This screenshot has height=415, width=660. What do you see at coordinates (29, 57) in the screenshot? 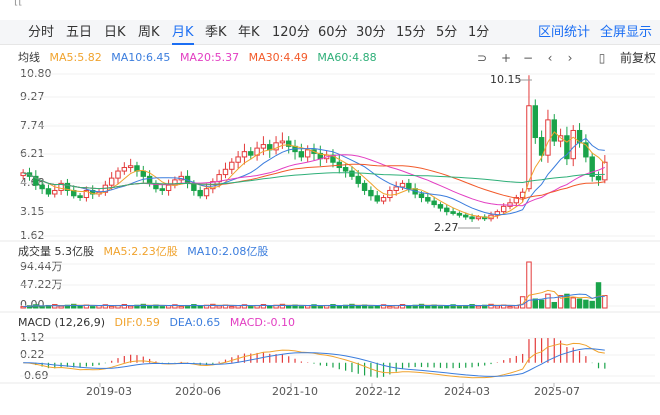
I see `ma-legend-label: 均线` at bounding box center [29, 57].